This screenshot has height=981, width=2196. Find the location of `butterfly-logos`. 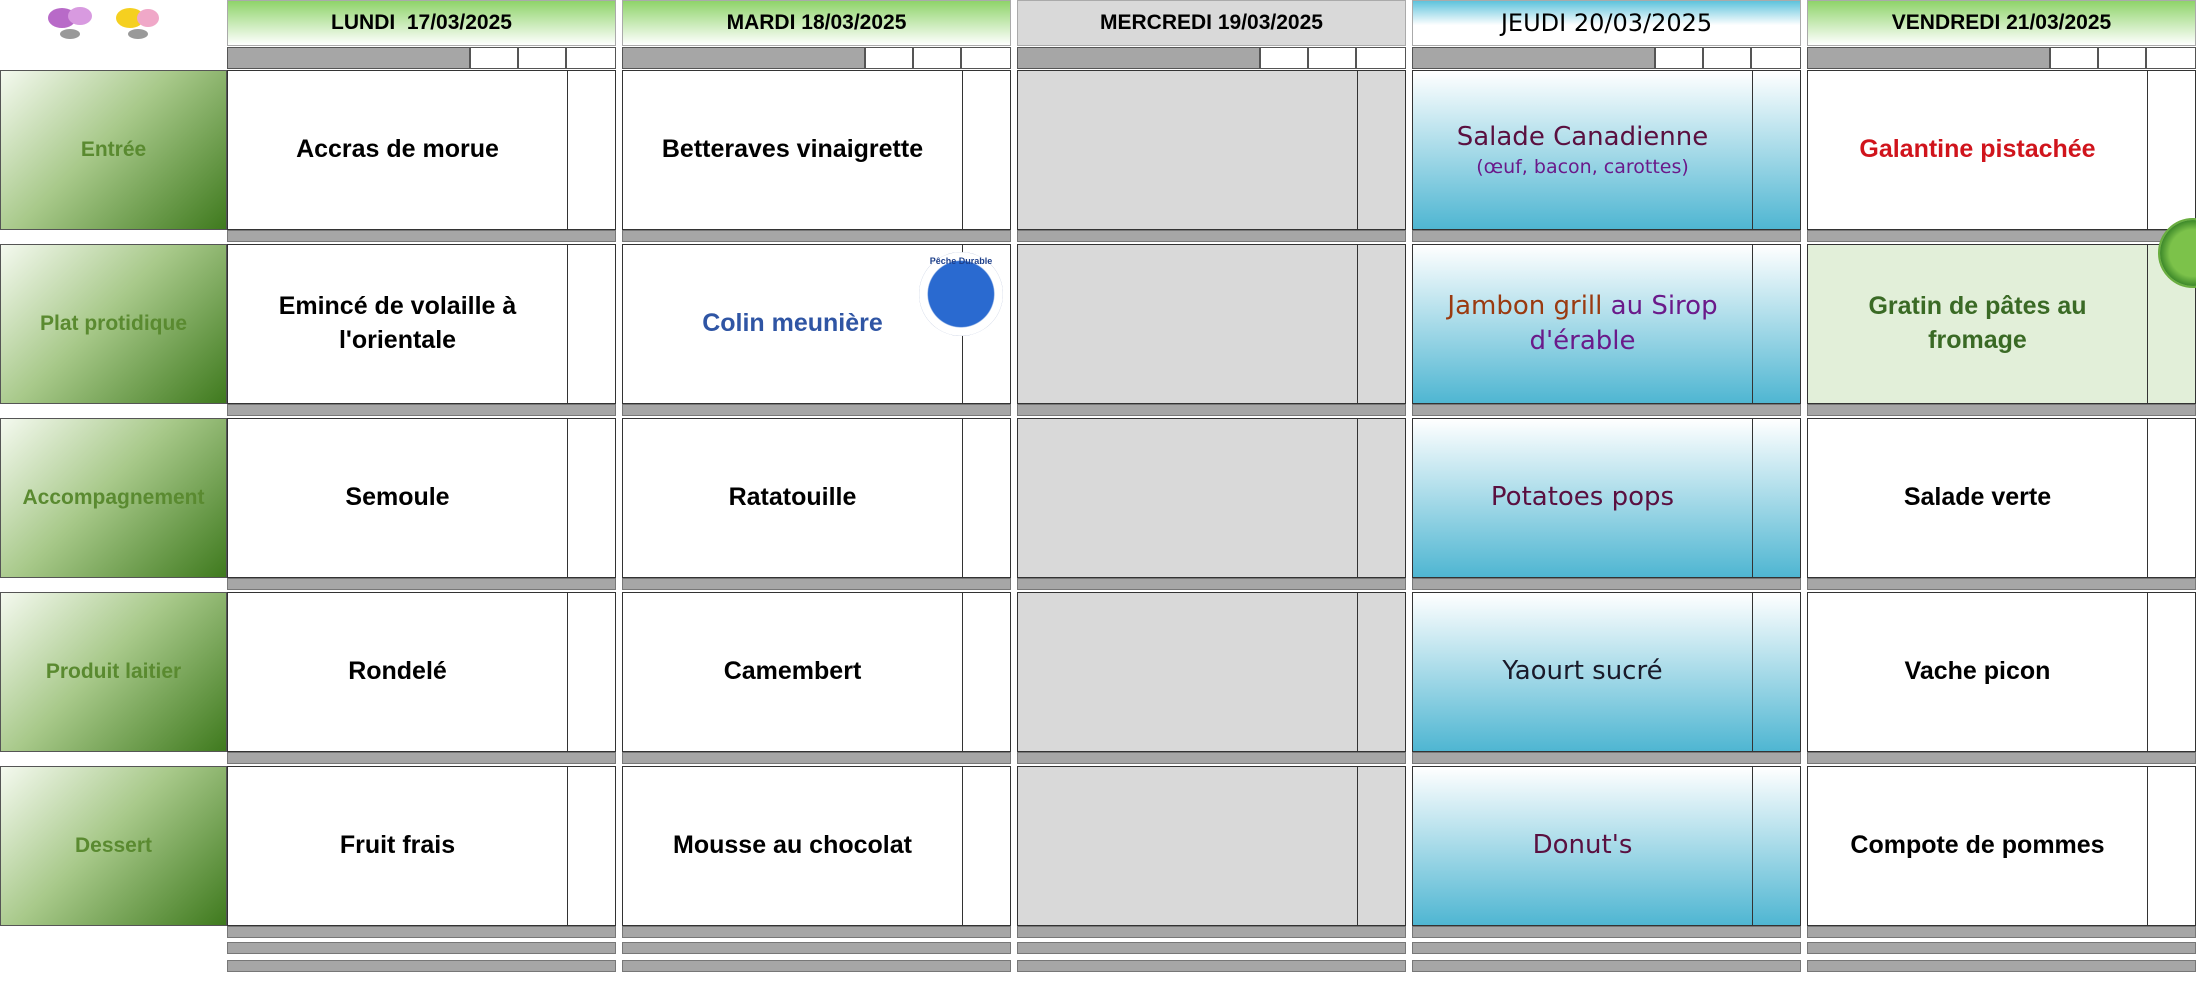

butterfly-logos is located at coordinates (103, 23).